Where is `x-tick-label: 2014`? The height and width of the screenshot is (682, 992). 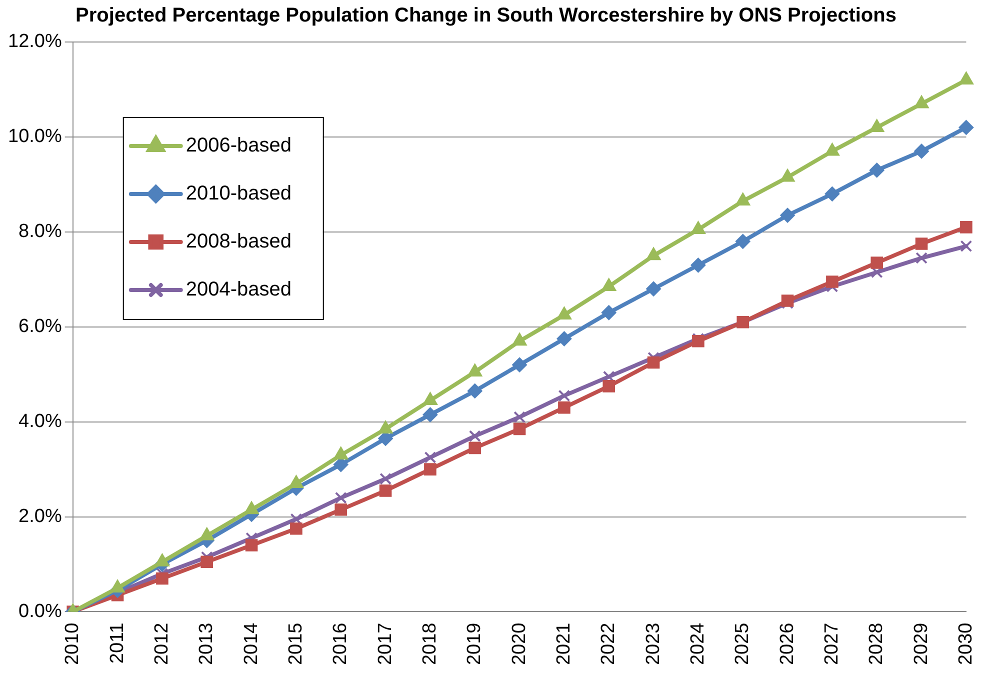 x-tick-label: 2014 is located at coordinates (251, 644).